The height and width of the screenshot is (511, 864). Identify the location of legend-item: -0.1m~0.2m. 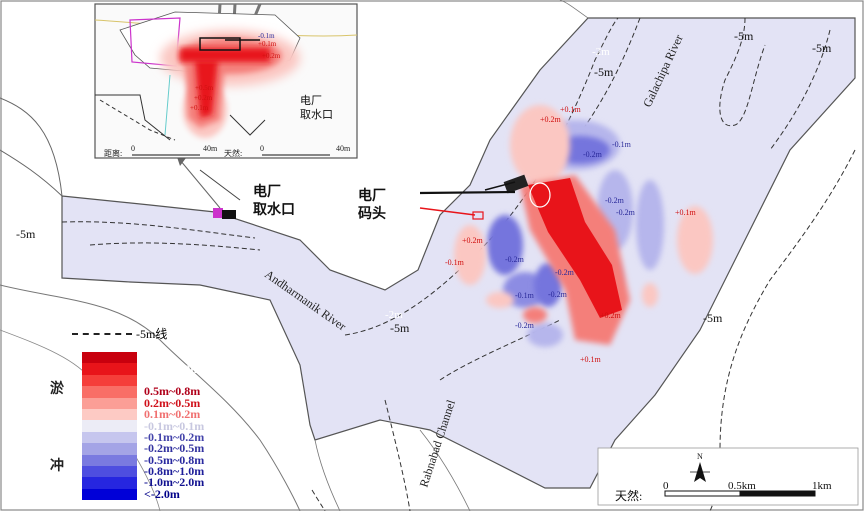
(143, 436).